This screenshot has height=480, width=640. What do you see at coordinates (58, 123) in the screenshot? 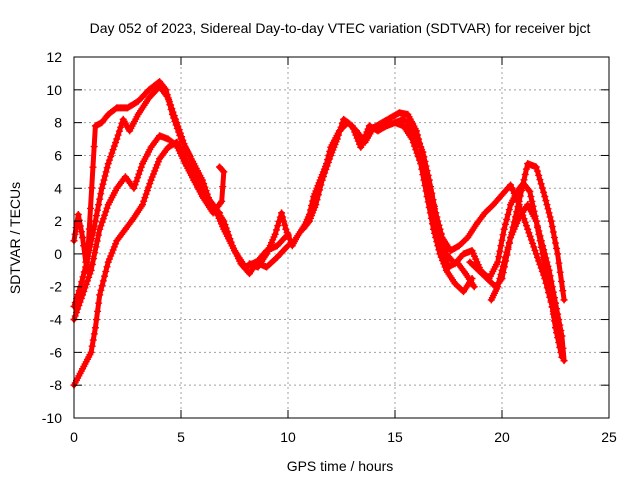
I see `y-tick-label: 8` at bounding box center [58, 123].